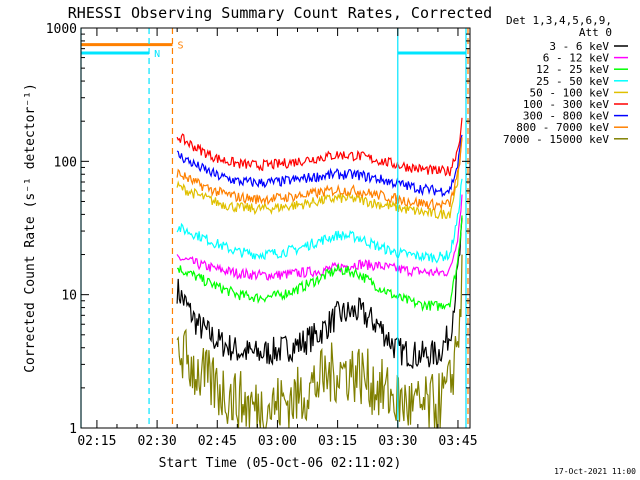 This screenshot has height=480, width=640. I want to click on footer-timestamp: 17-Oct-2021 11:00, so click(595, 471).